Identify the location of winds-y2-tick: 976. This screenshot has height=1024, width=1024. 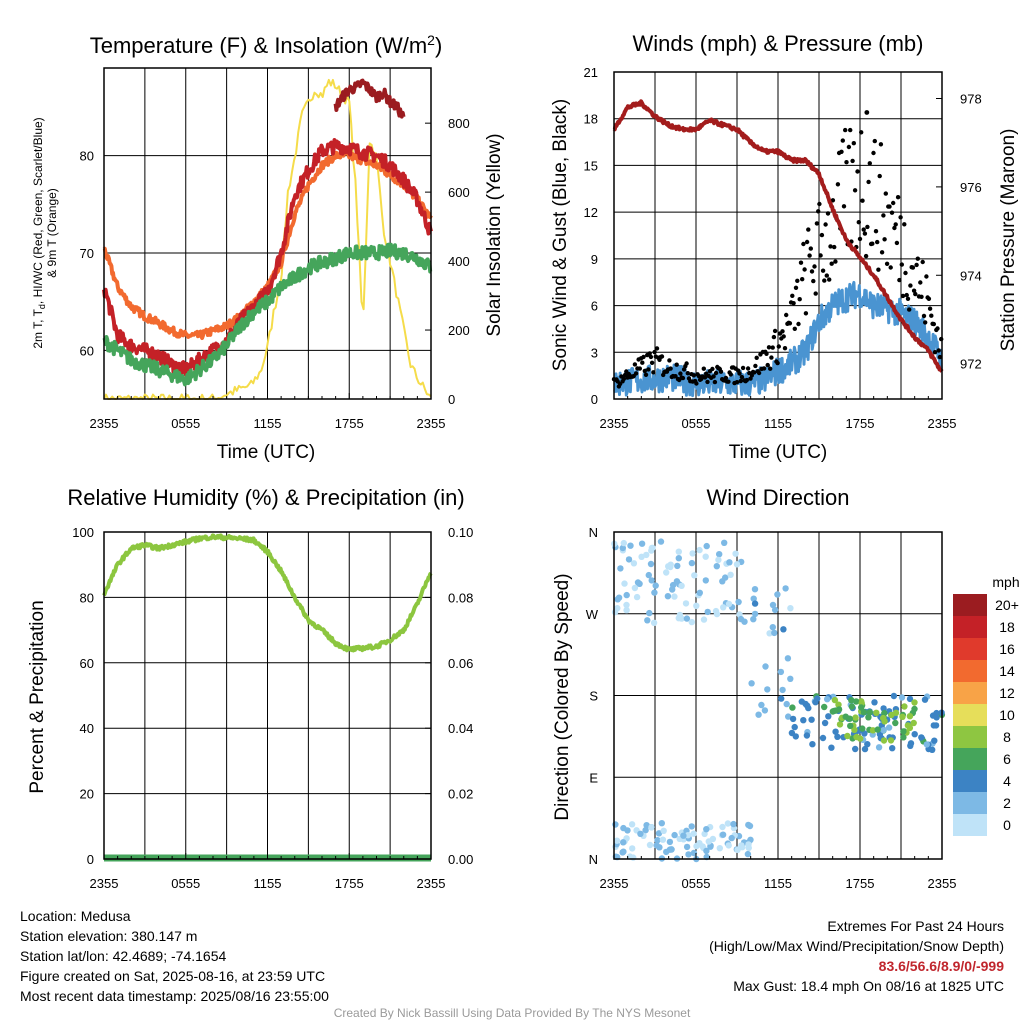
(971, 187).